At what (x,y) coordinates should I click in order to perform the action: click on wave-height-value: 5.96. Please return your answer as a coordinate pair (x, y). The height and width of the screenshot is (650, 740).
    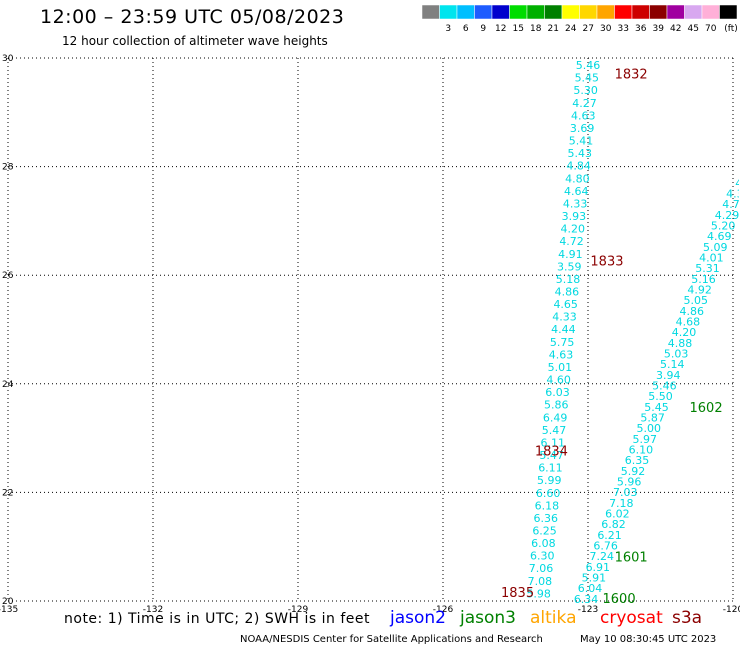
    Looking at the image, I should click on (629, 482).